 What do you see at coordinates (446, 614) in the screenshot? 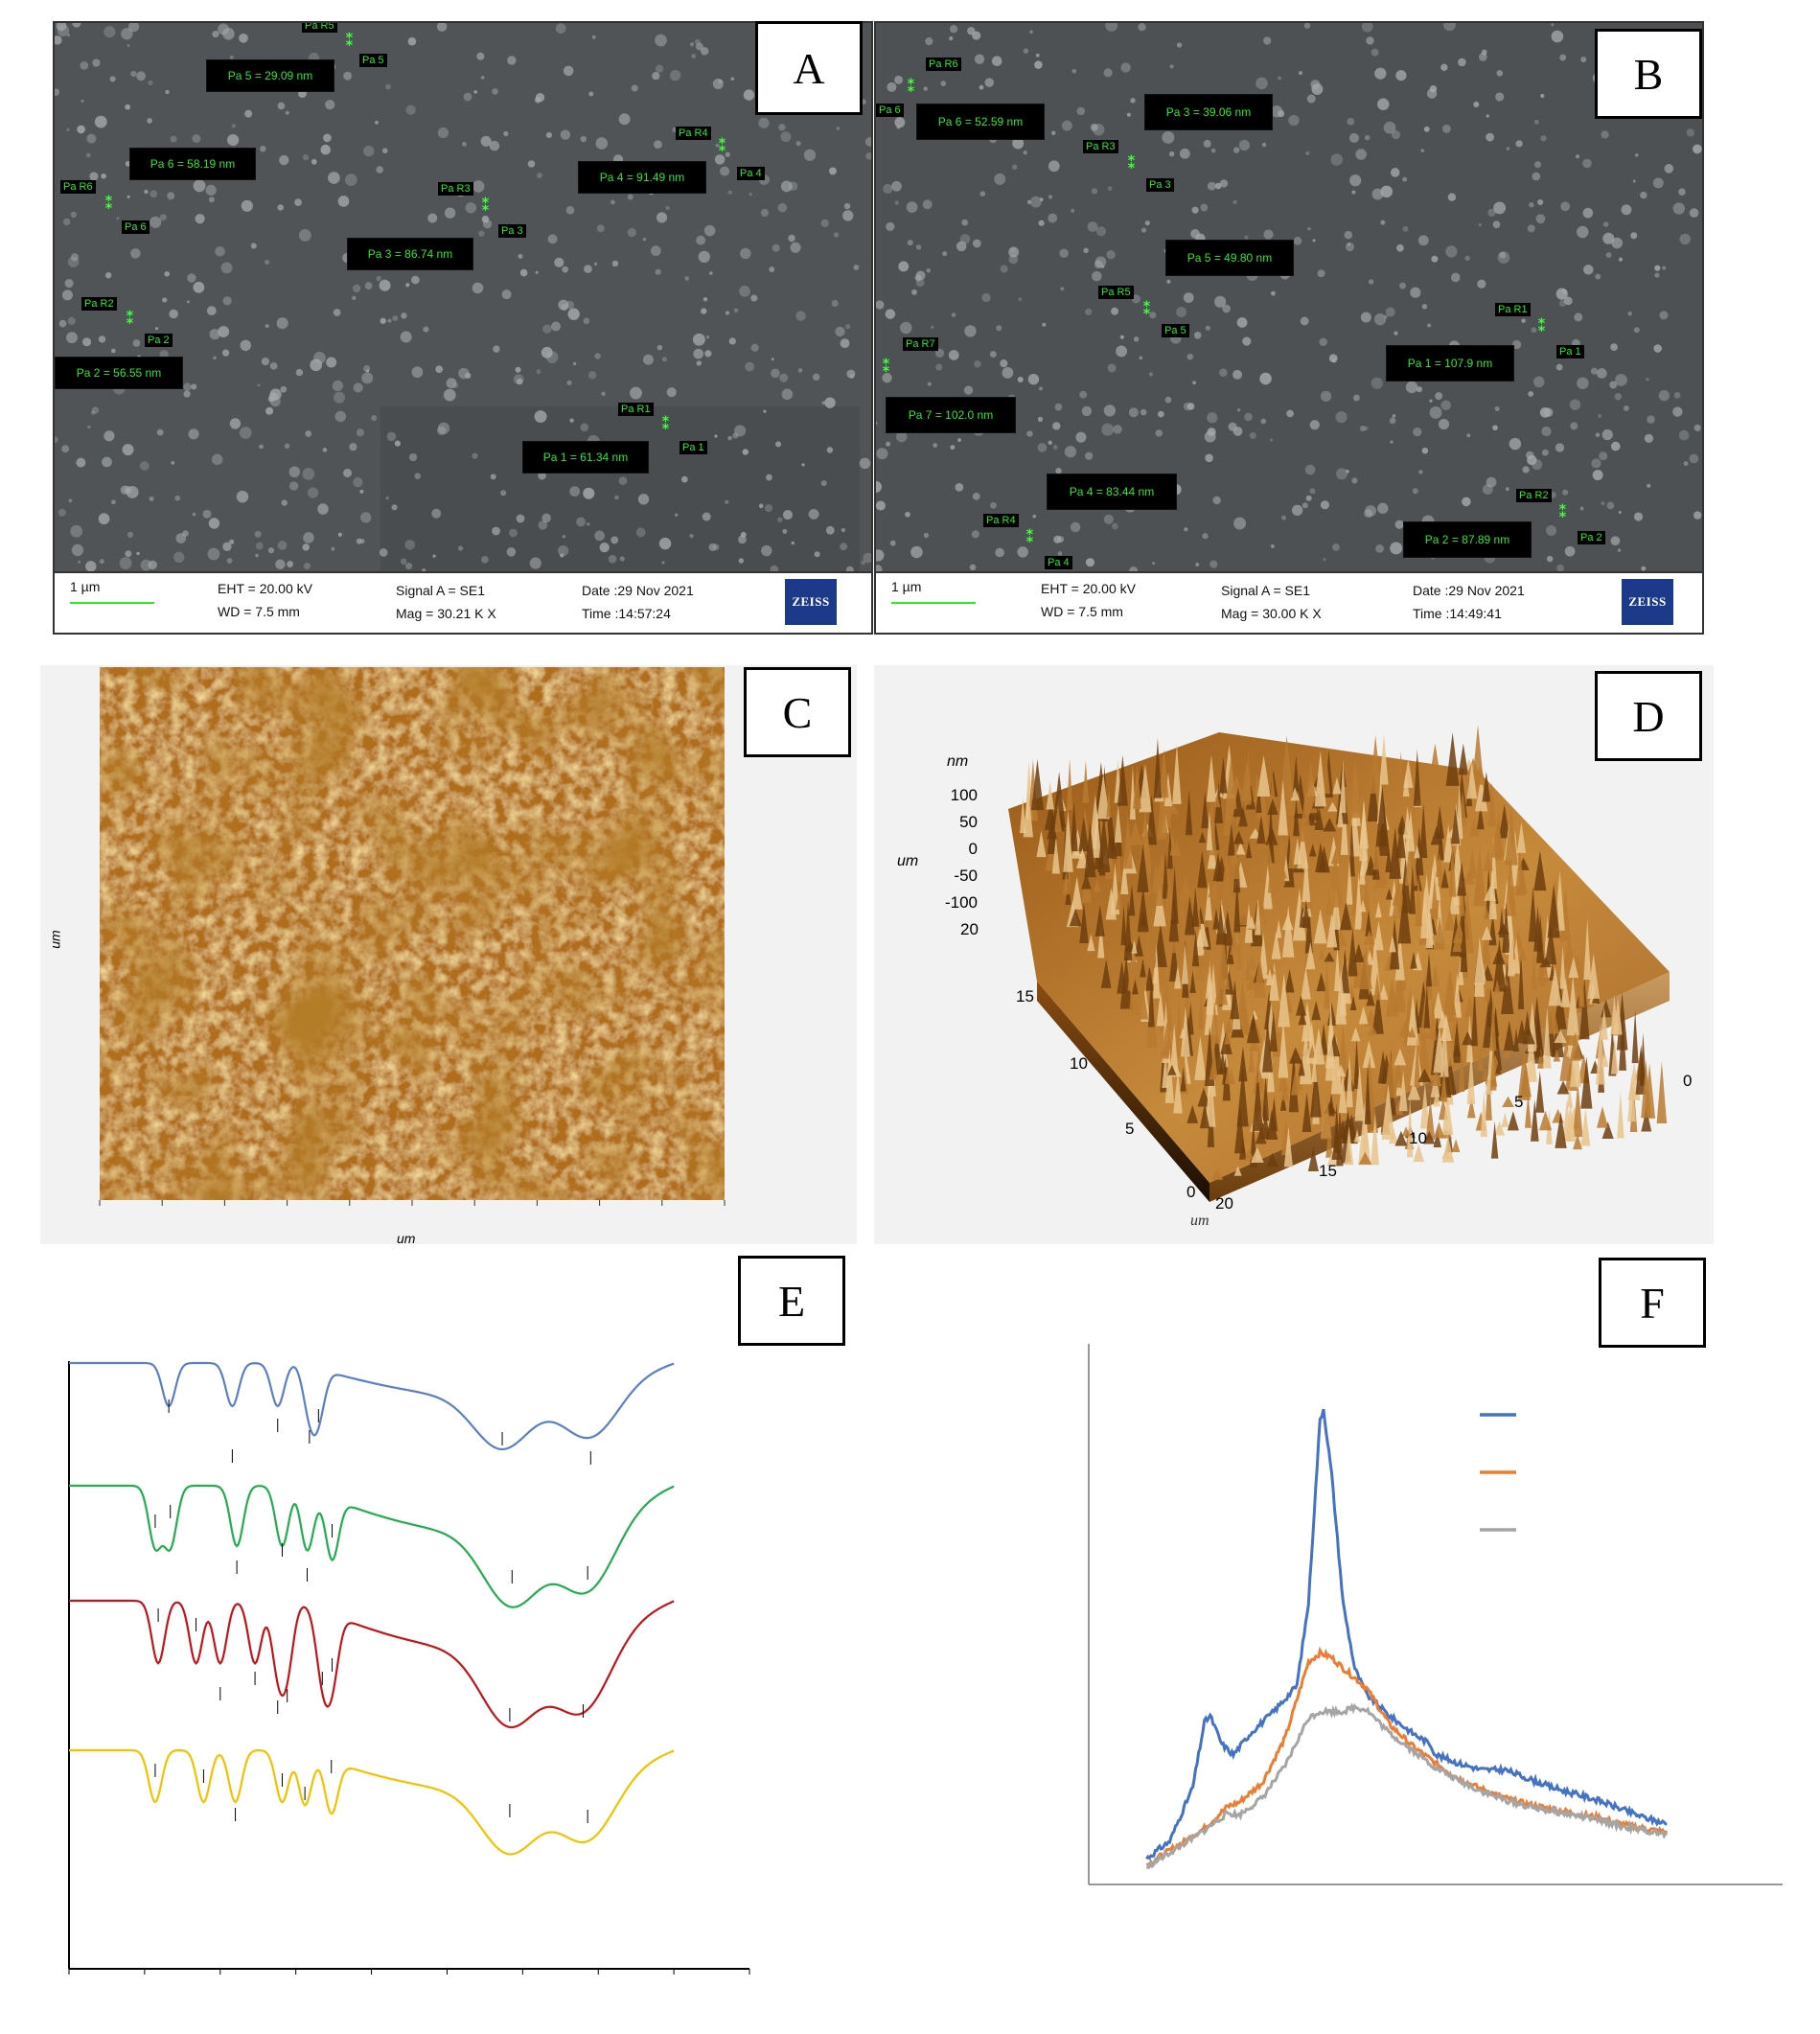
I see `sem-mag: Mag = 30.21 K X` at bounding box center [446, 614].